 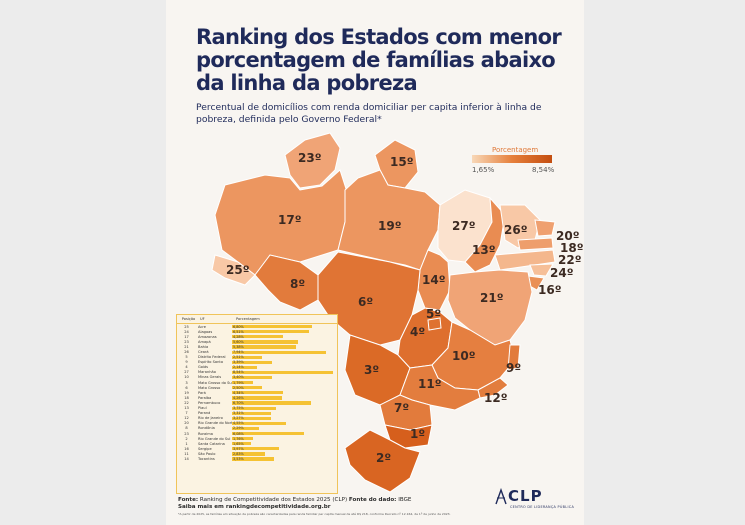 I want to click on rank-ba: 21º, so click(x=492, y=298).